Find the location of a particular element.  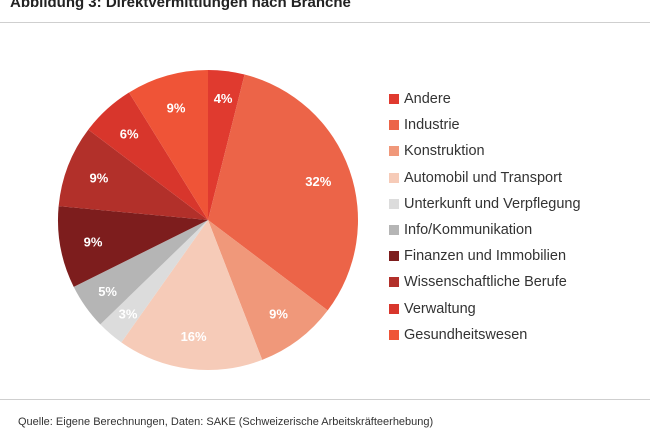

legend-item-5: Info/Kommunikation is located at coordinates (485, 230).